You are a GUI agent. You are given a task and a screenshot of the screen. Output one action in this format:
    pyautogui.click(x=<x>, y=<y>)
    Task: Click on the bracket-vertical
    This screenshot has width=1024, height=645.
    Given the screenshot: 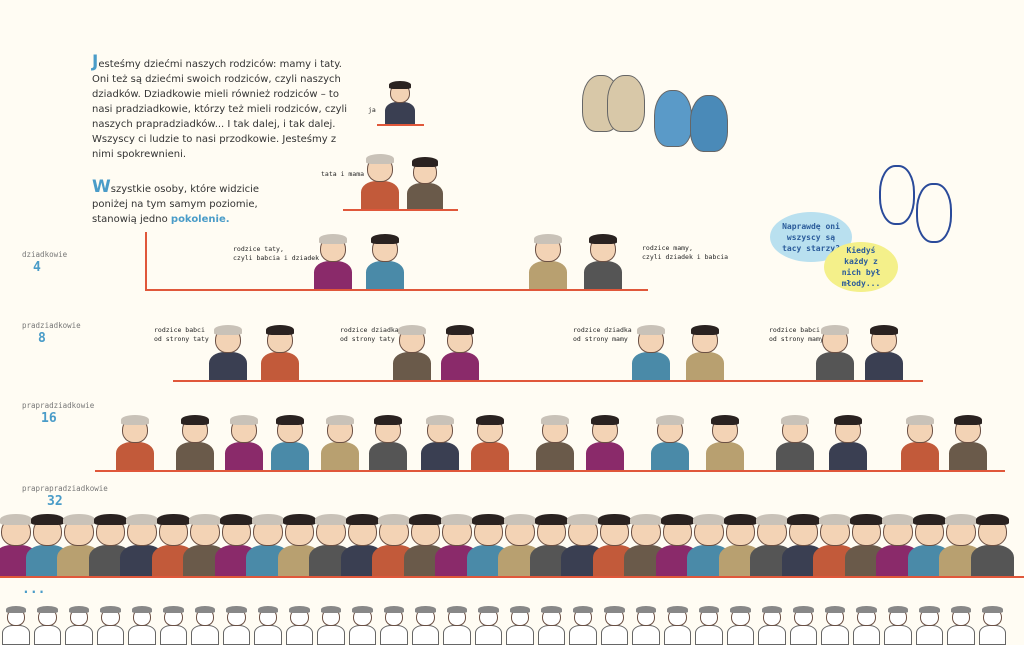 What is the action you would take?
    pyautogui.click(x=146, y=261)
    